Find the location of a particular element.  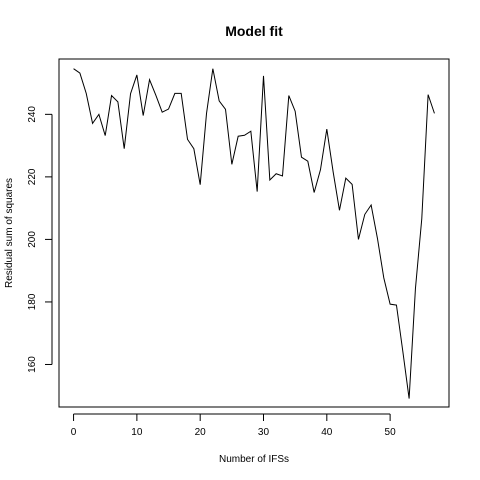

y-tick-label: 220 is located at coordinates (32, 176).